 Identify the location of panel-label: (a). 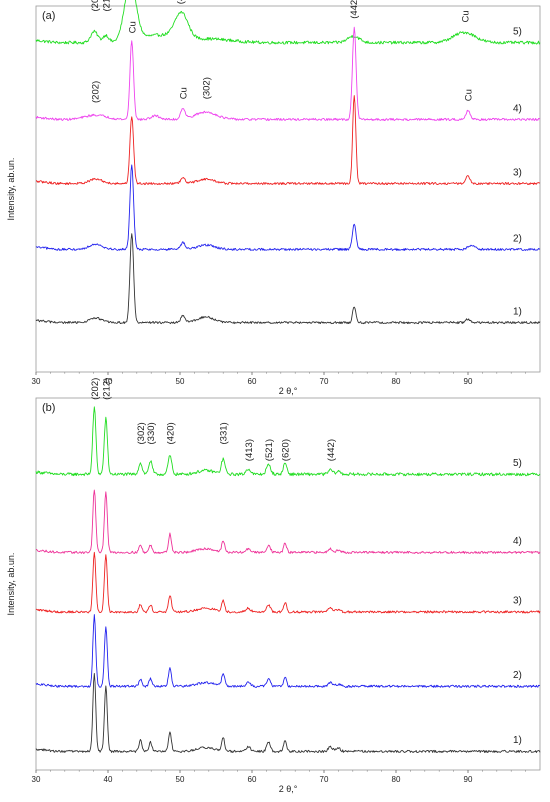
(48, 16).